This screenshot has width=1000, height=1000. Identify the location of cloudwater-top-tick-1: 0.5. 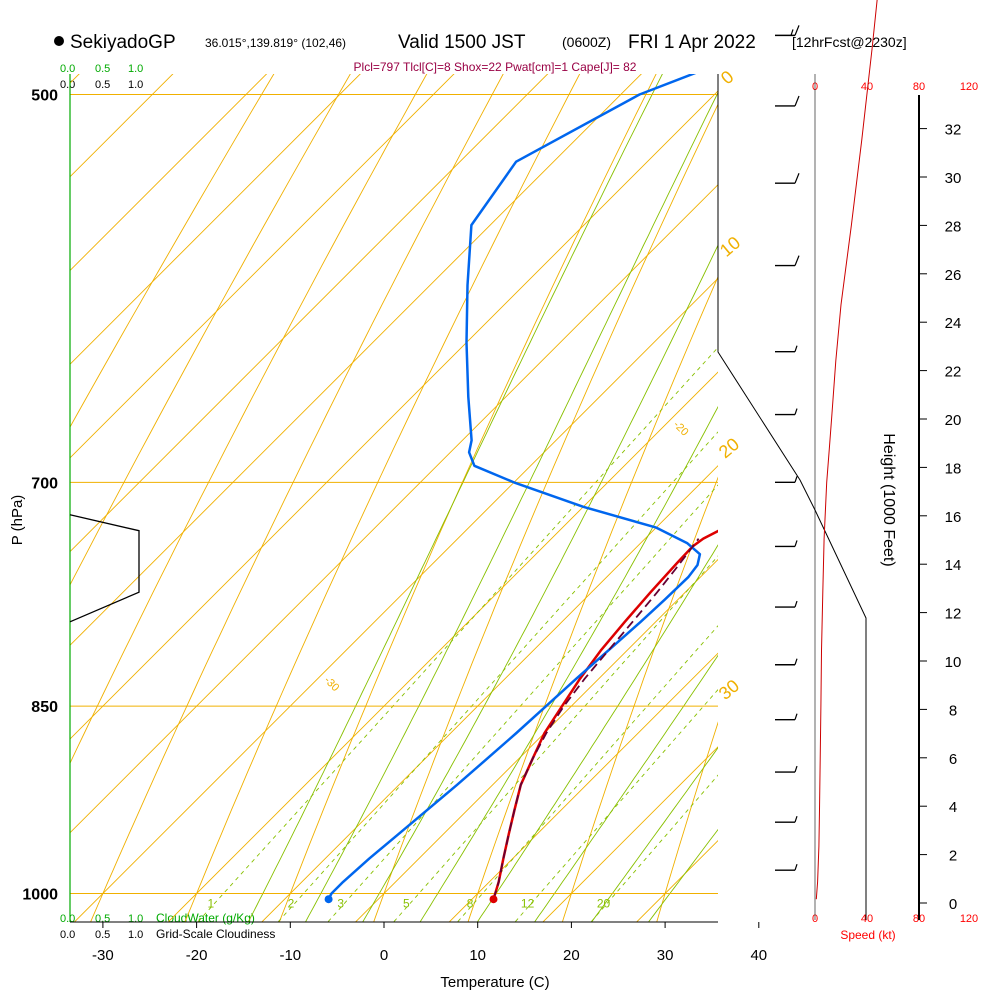
(102, 69).